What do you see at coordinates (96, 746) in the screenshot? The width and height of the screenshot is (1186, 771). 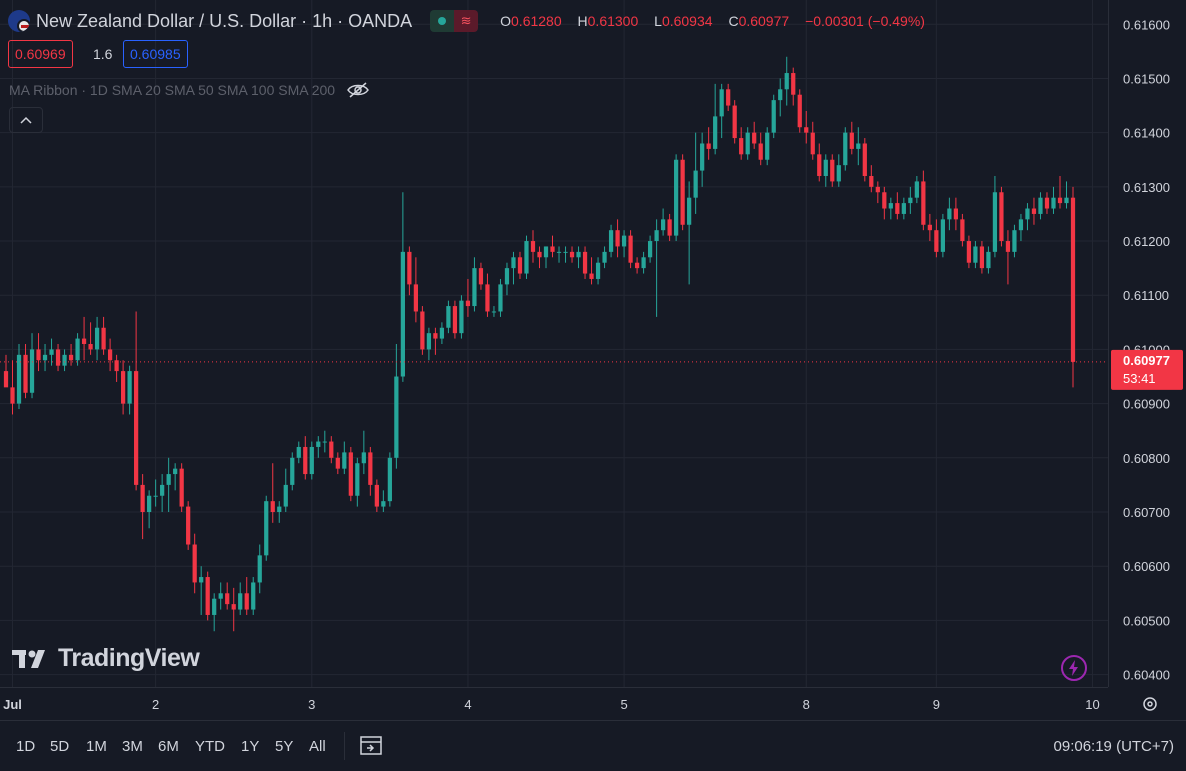 I see `timeframe-1m: 1M` at bounding box center [96, 746].